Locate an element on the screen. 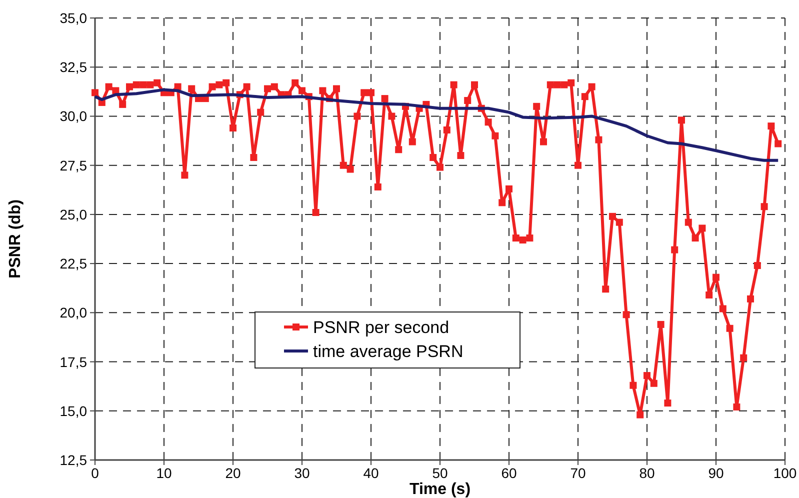  x-tick-label: 60 is located at coordinates (509, 473).